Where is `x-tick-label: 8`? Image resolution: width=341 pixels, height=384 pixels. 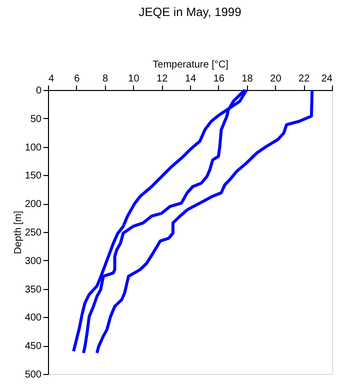 x-tick-label: 8 is located at coordinates (105, 79).